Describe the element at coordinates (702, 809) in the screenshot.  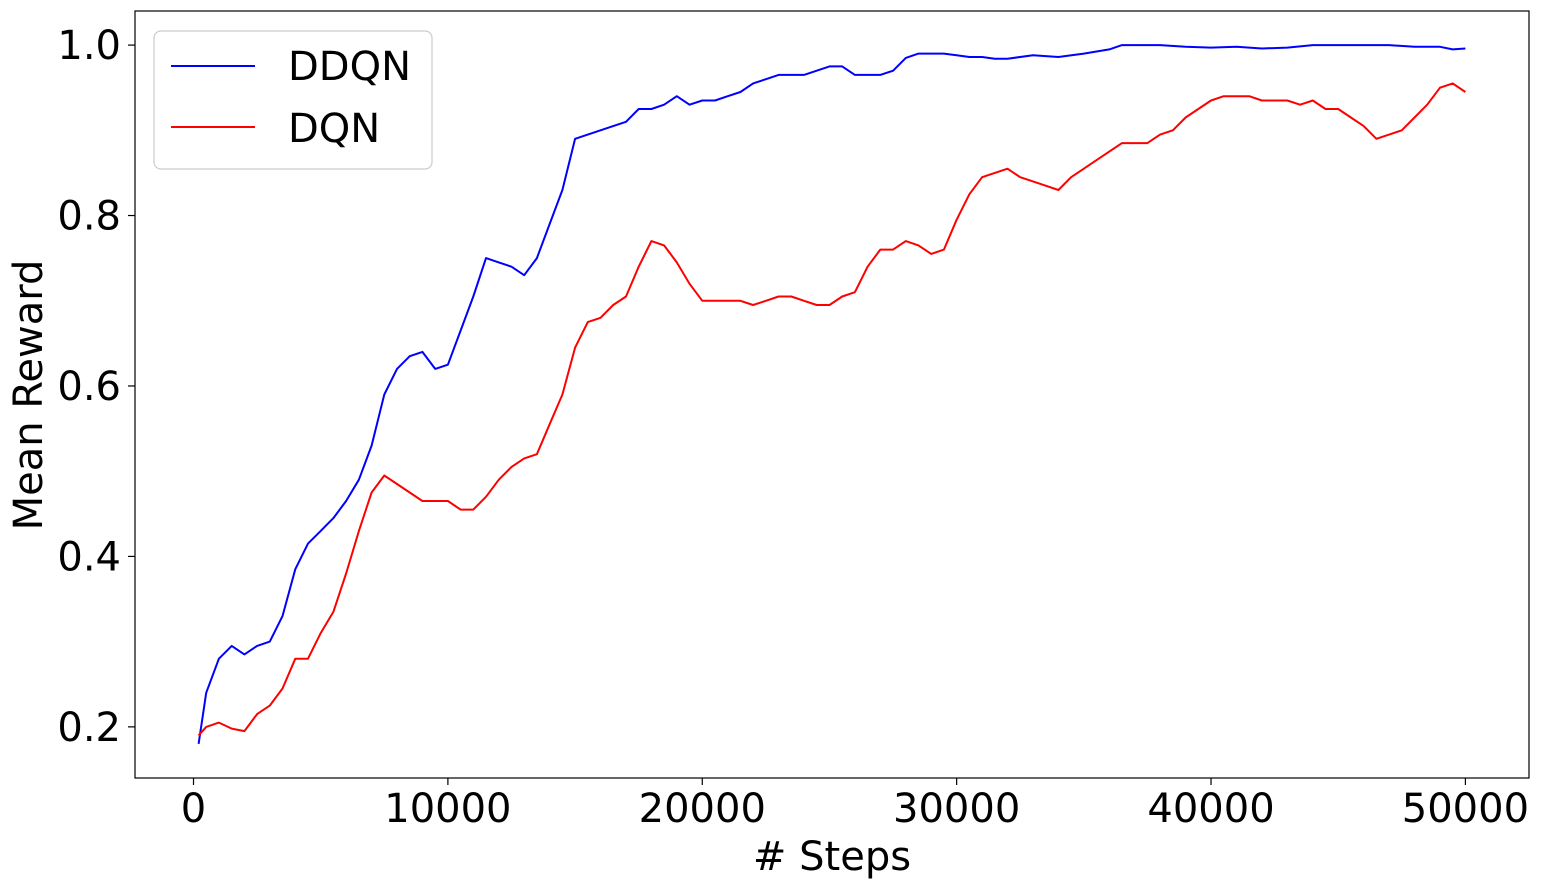
I see `x-tick-label: 20000` at that location.